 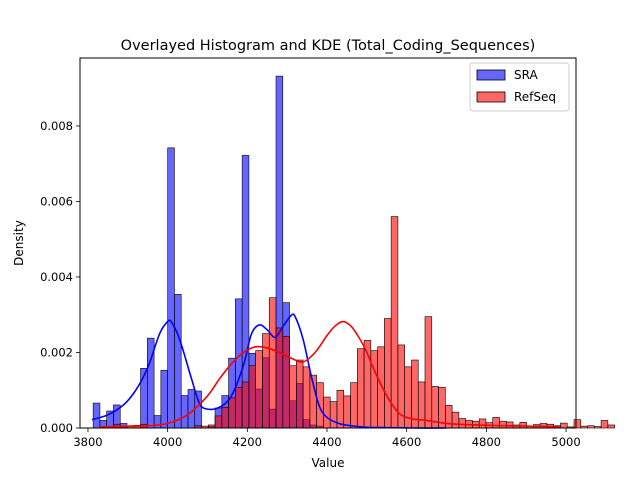 What do you see at coordinates (326, 442) in the screenshot?
I see `x-tick-label: 4400` at bounding box center [326, 442].